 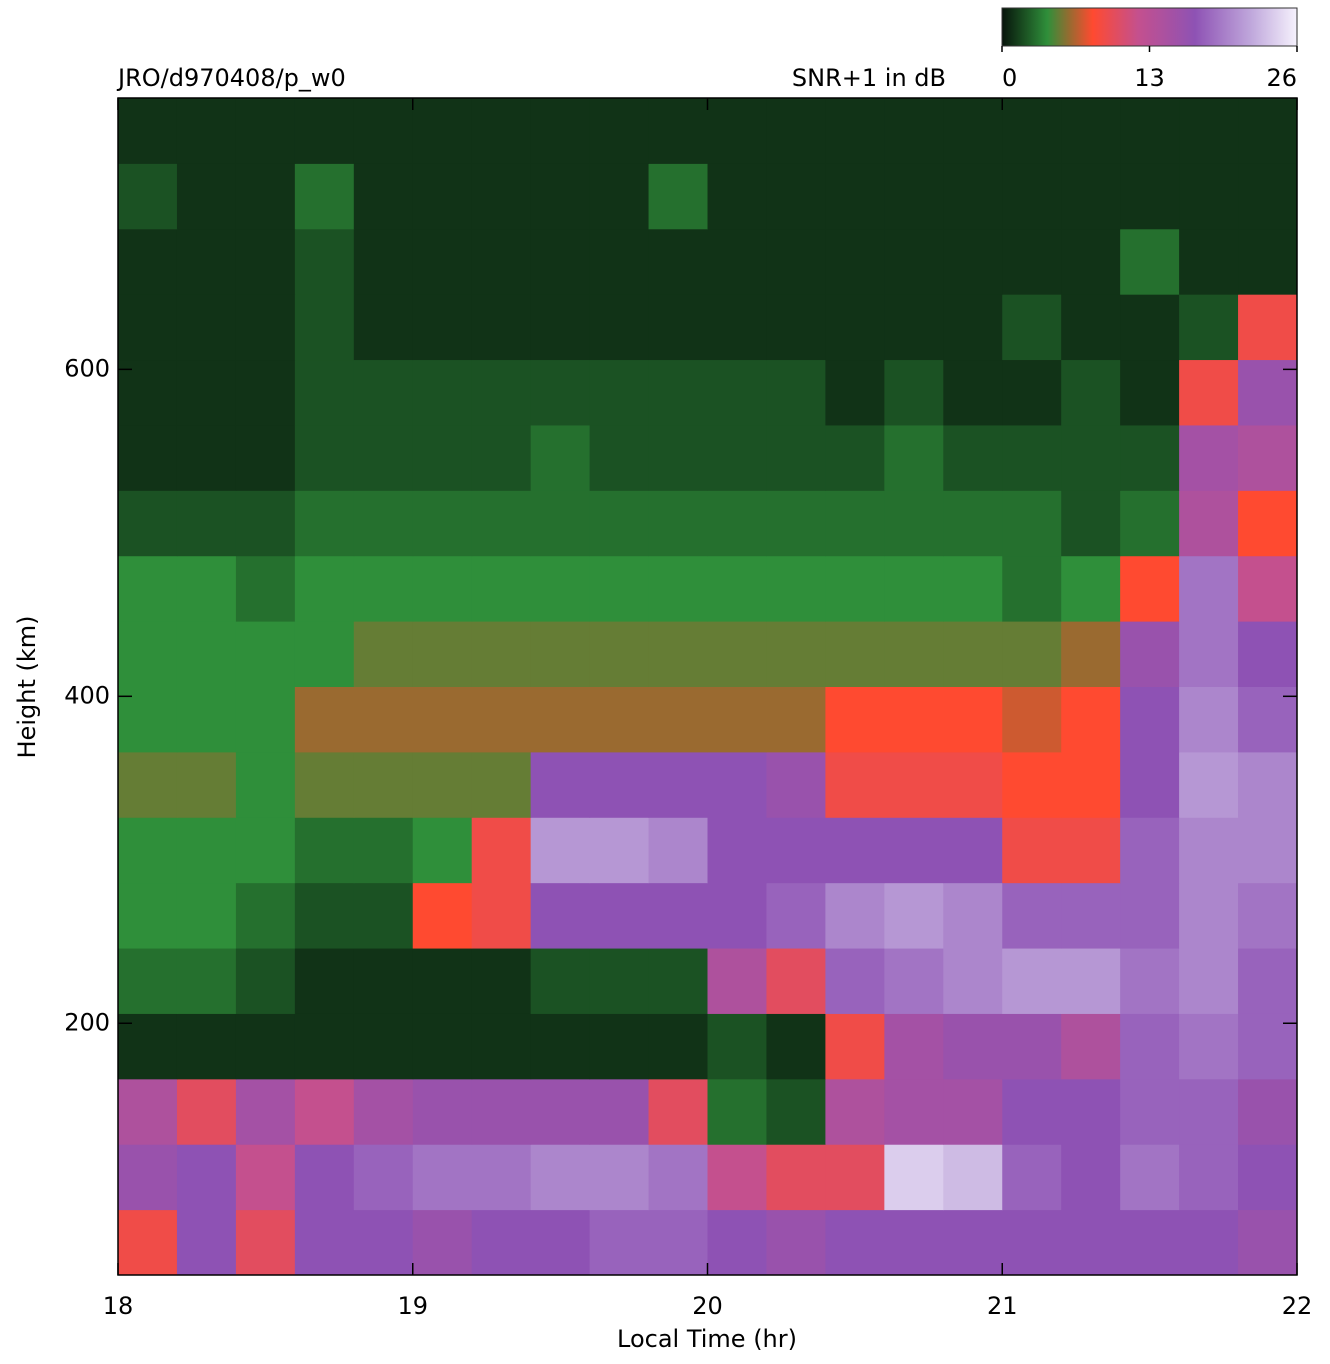 I want to click on y-axis-label: Height (km), so click(x=27, y=687).